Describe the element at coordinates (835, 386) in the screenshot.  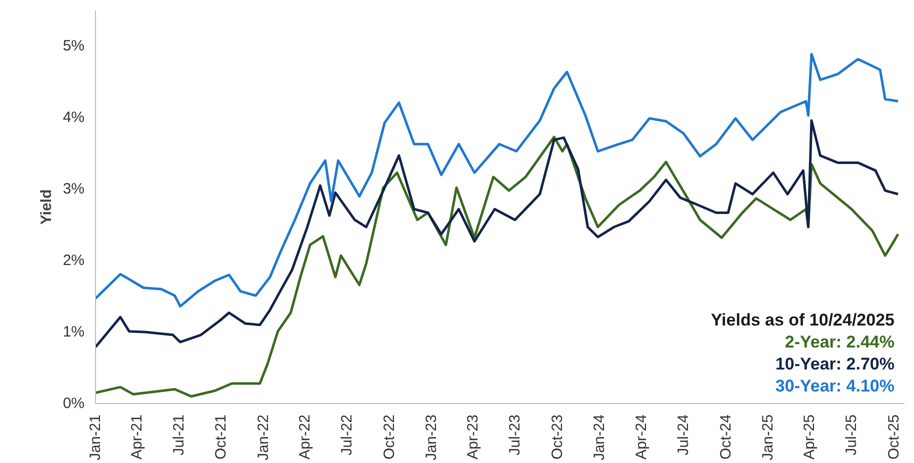
I see `text: 30-Year: 4.10%` at that location.